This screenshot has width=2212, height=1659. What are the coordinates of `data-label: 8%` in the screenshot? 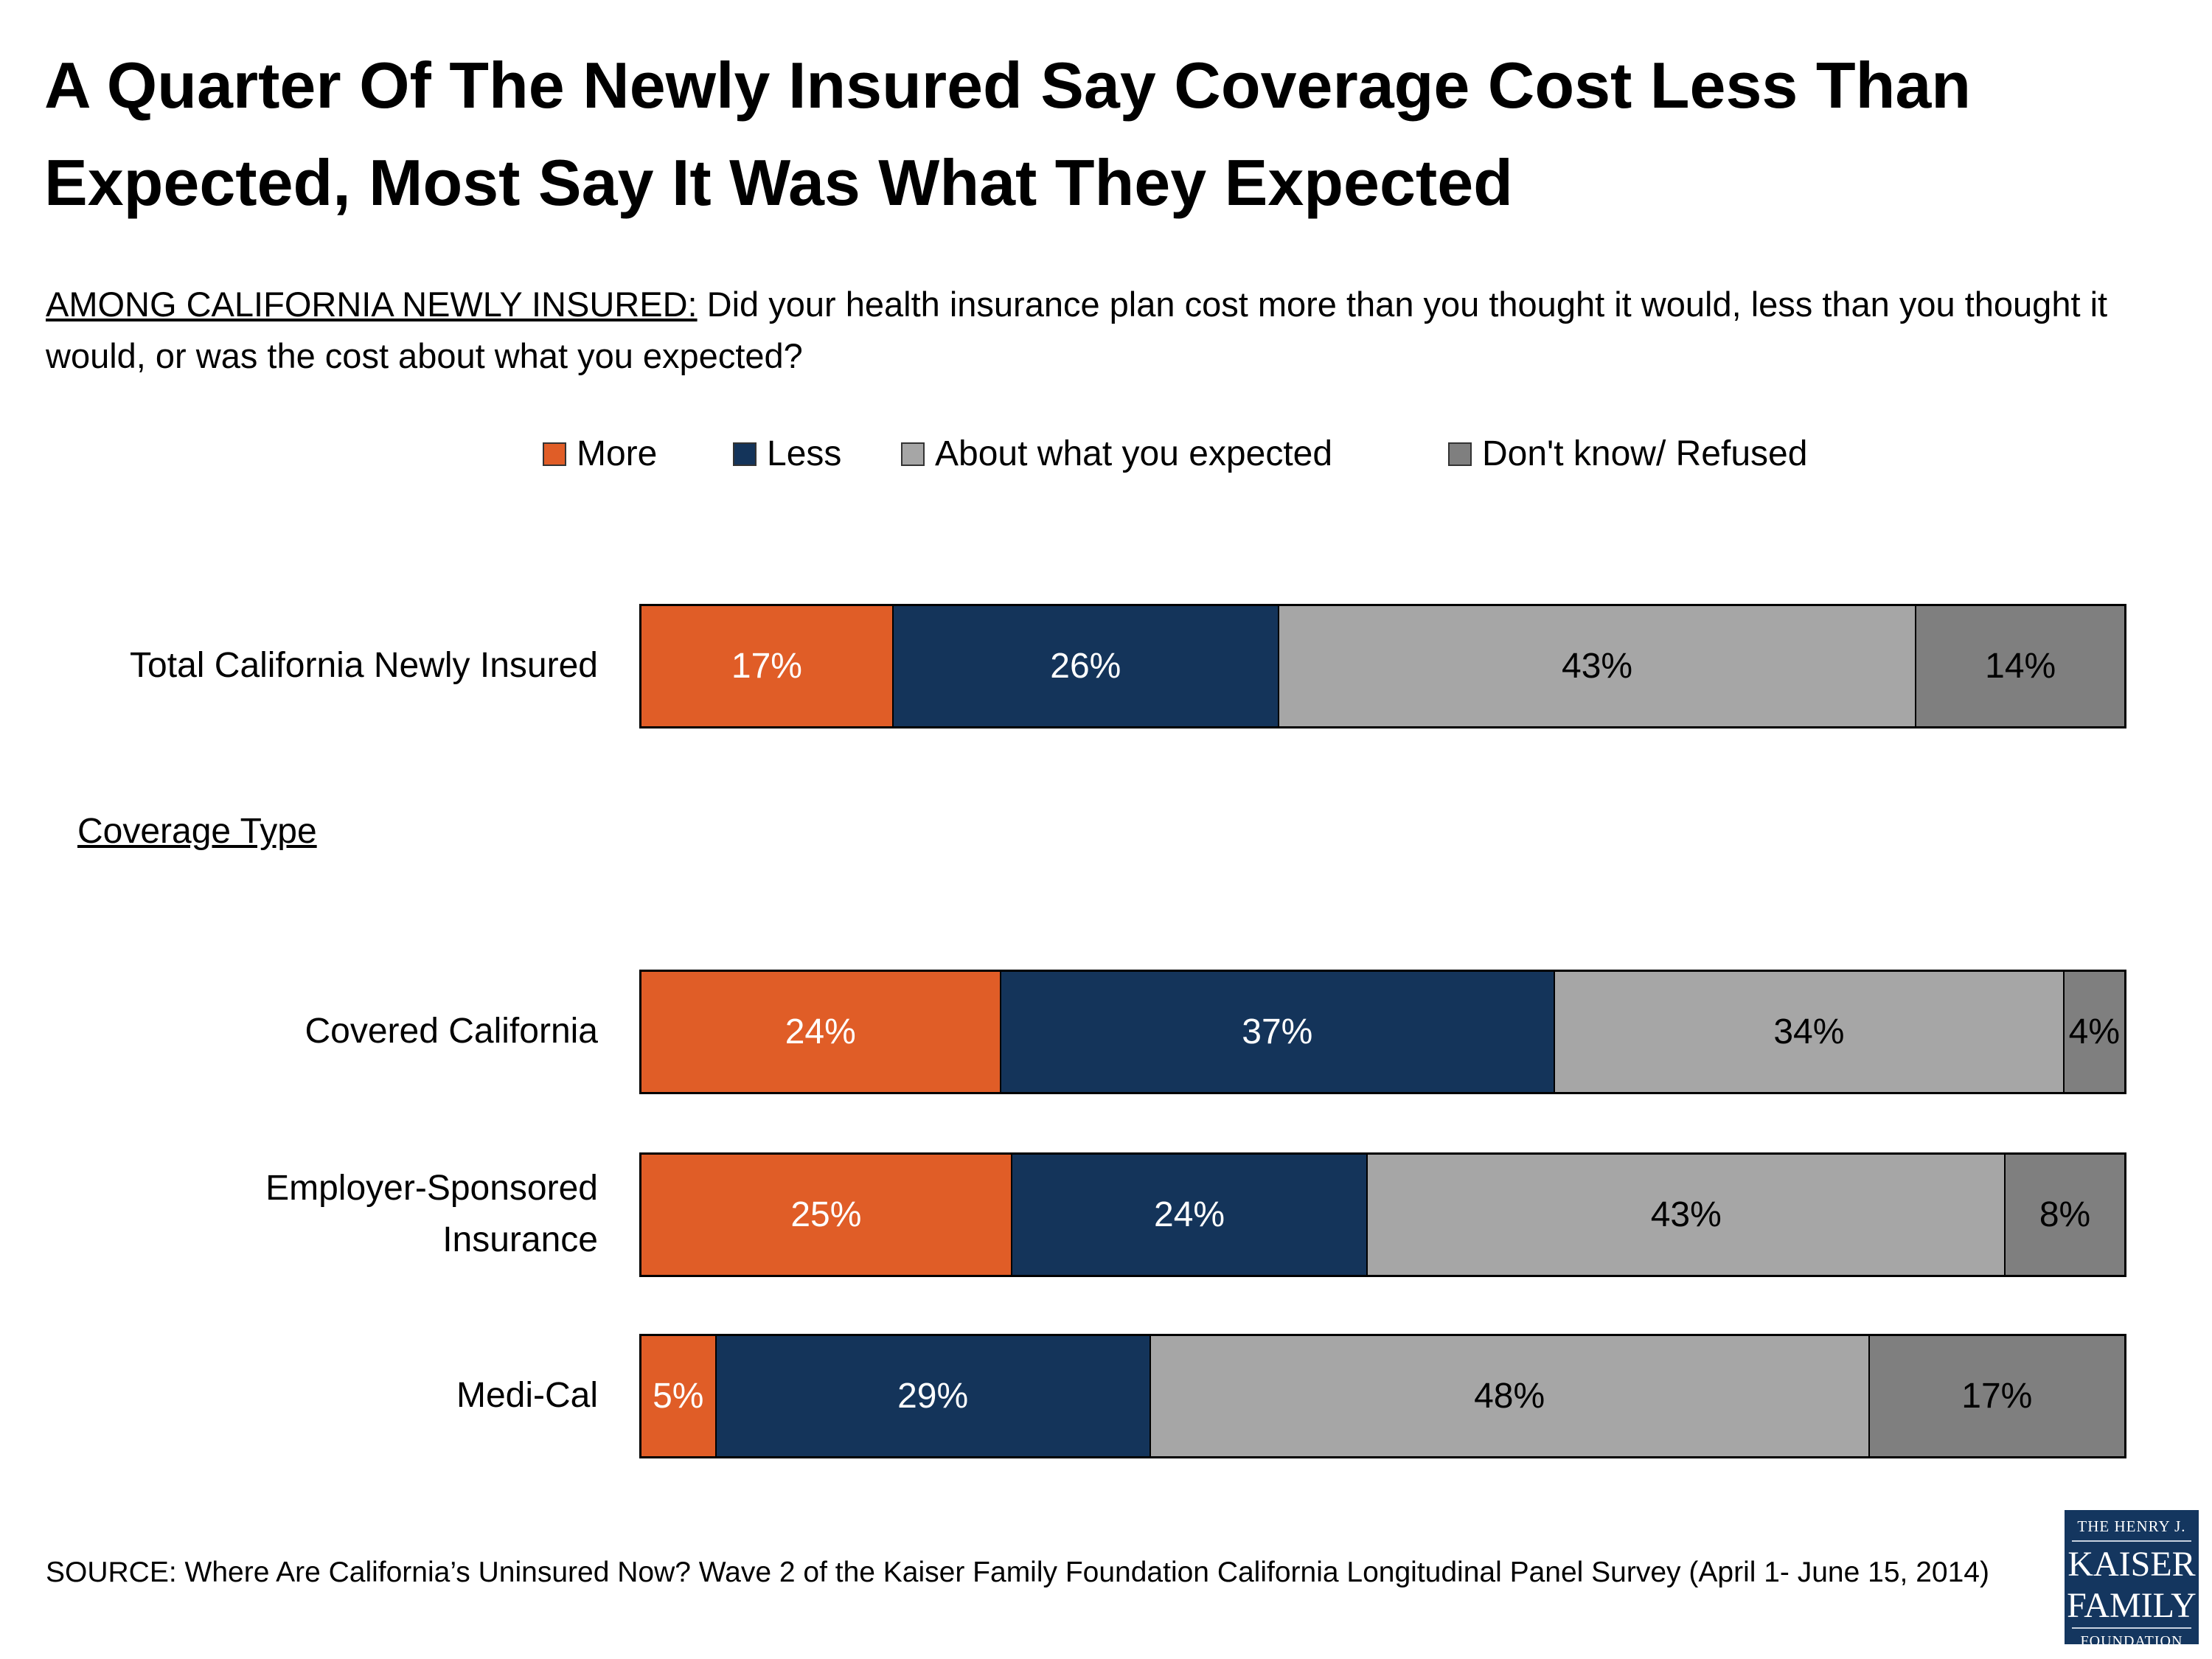 It's located at (2065, 1214).